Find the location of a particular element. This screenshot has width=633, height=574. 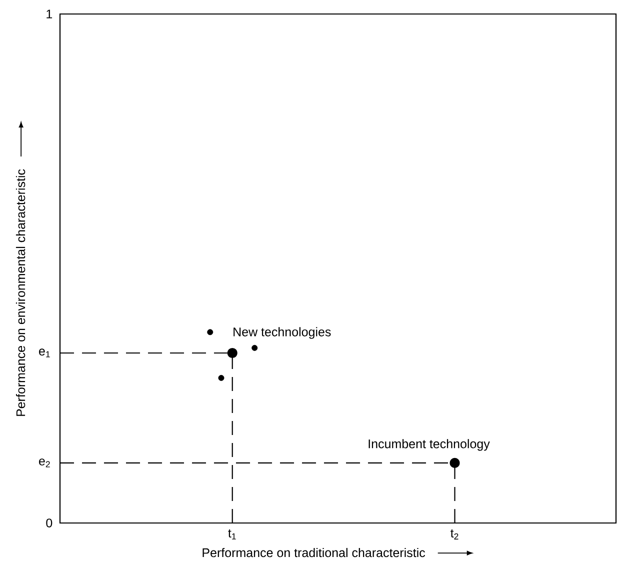

annotation: Incumbent technology is located at coordinates (429, 445).